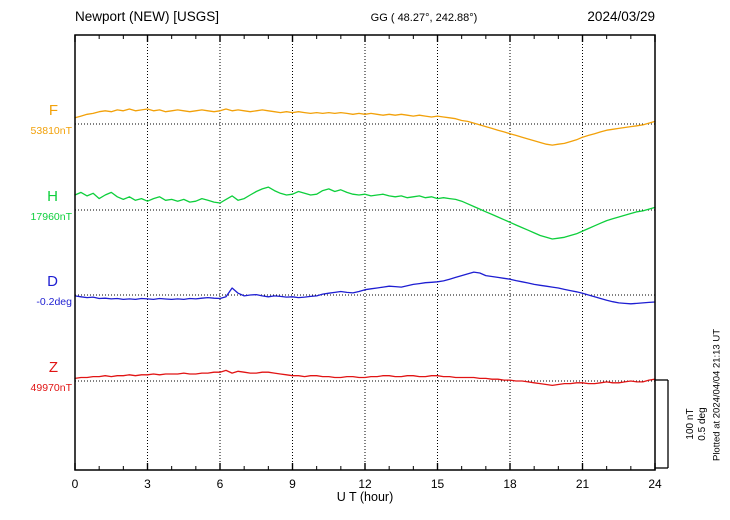  Describe the element at coordinates (51, 388) in the screenshot. I see `channel-baseline-Z: 49970nT` at that location.